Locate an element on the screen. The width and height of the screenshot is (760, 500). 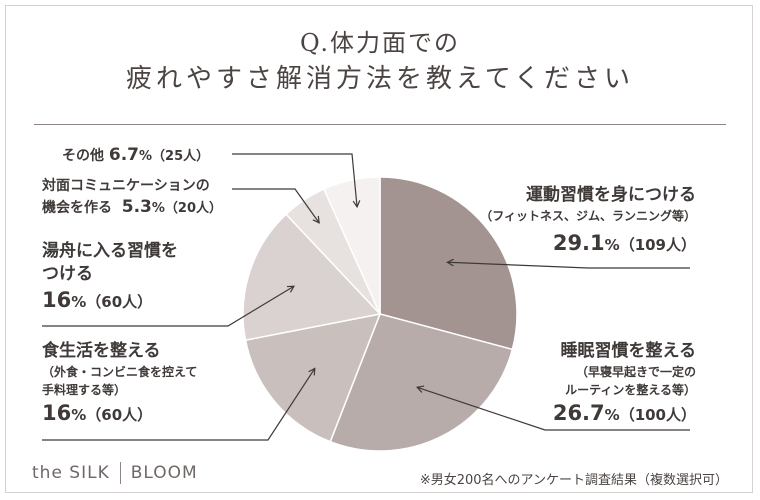
label-communication-unit: % is located at coordinates (158, 208).